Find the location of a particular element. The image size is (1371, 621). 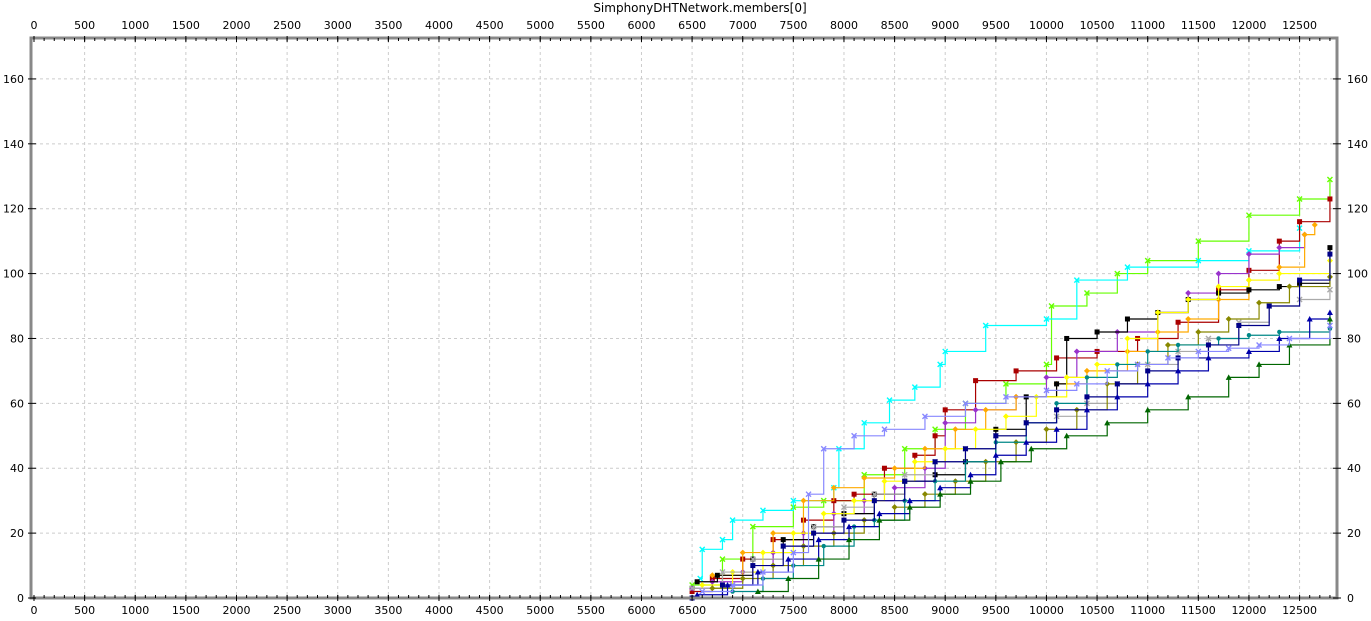

y-tick-label-right: 80 is located at coordinates (1354, 338).